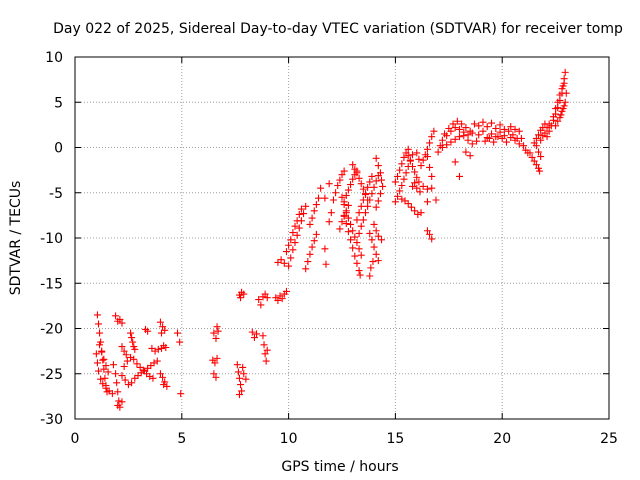 This screenshot has height=480, width=640. What do you see at coordinates (54, 58) in the screenshot?
I see `y-tick-label: 10` at bounding box center [54, 58].